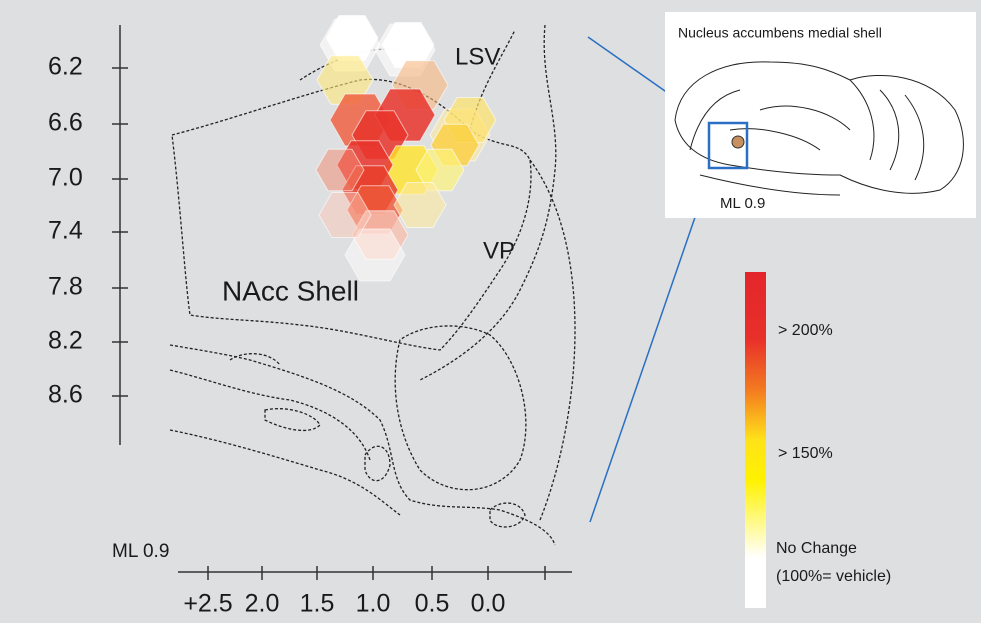 This screenshot has height=623, width=981. I want to click on x-tick-label: 1.5, so click(317, 604).